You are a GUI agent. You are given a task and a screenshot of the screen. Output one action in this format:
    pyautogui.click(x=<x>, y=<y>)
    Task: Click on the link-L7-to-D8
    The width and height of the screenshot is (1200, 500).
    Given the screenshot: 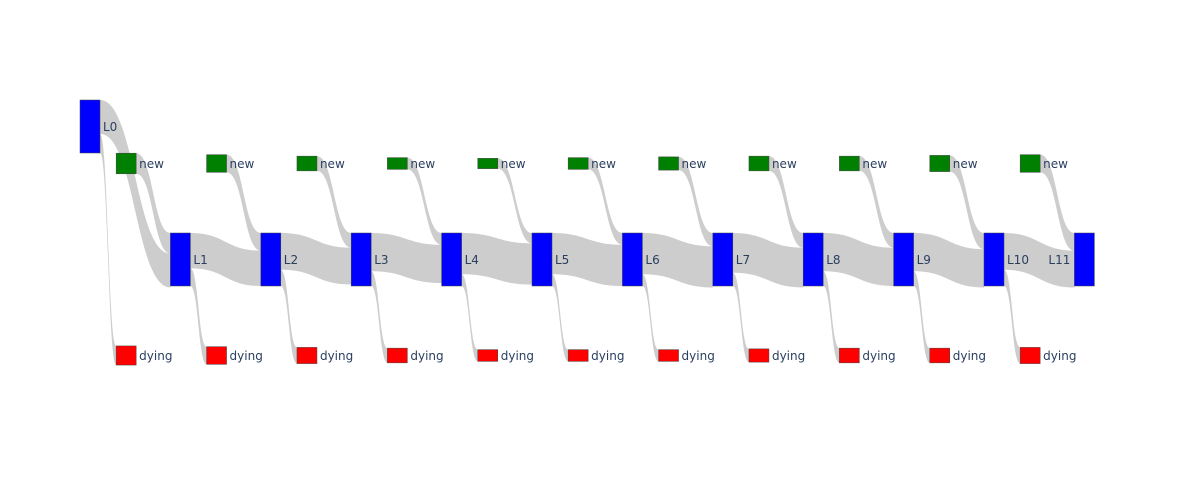 What is the action you would take?
    pyautogui.click(x=740, y=317)
    